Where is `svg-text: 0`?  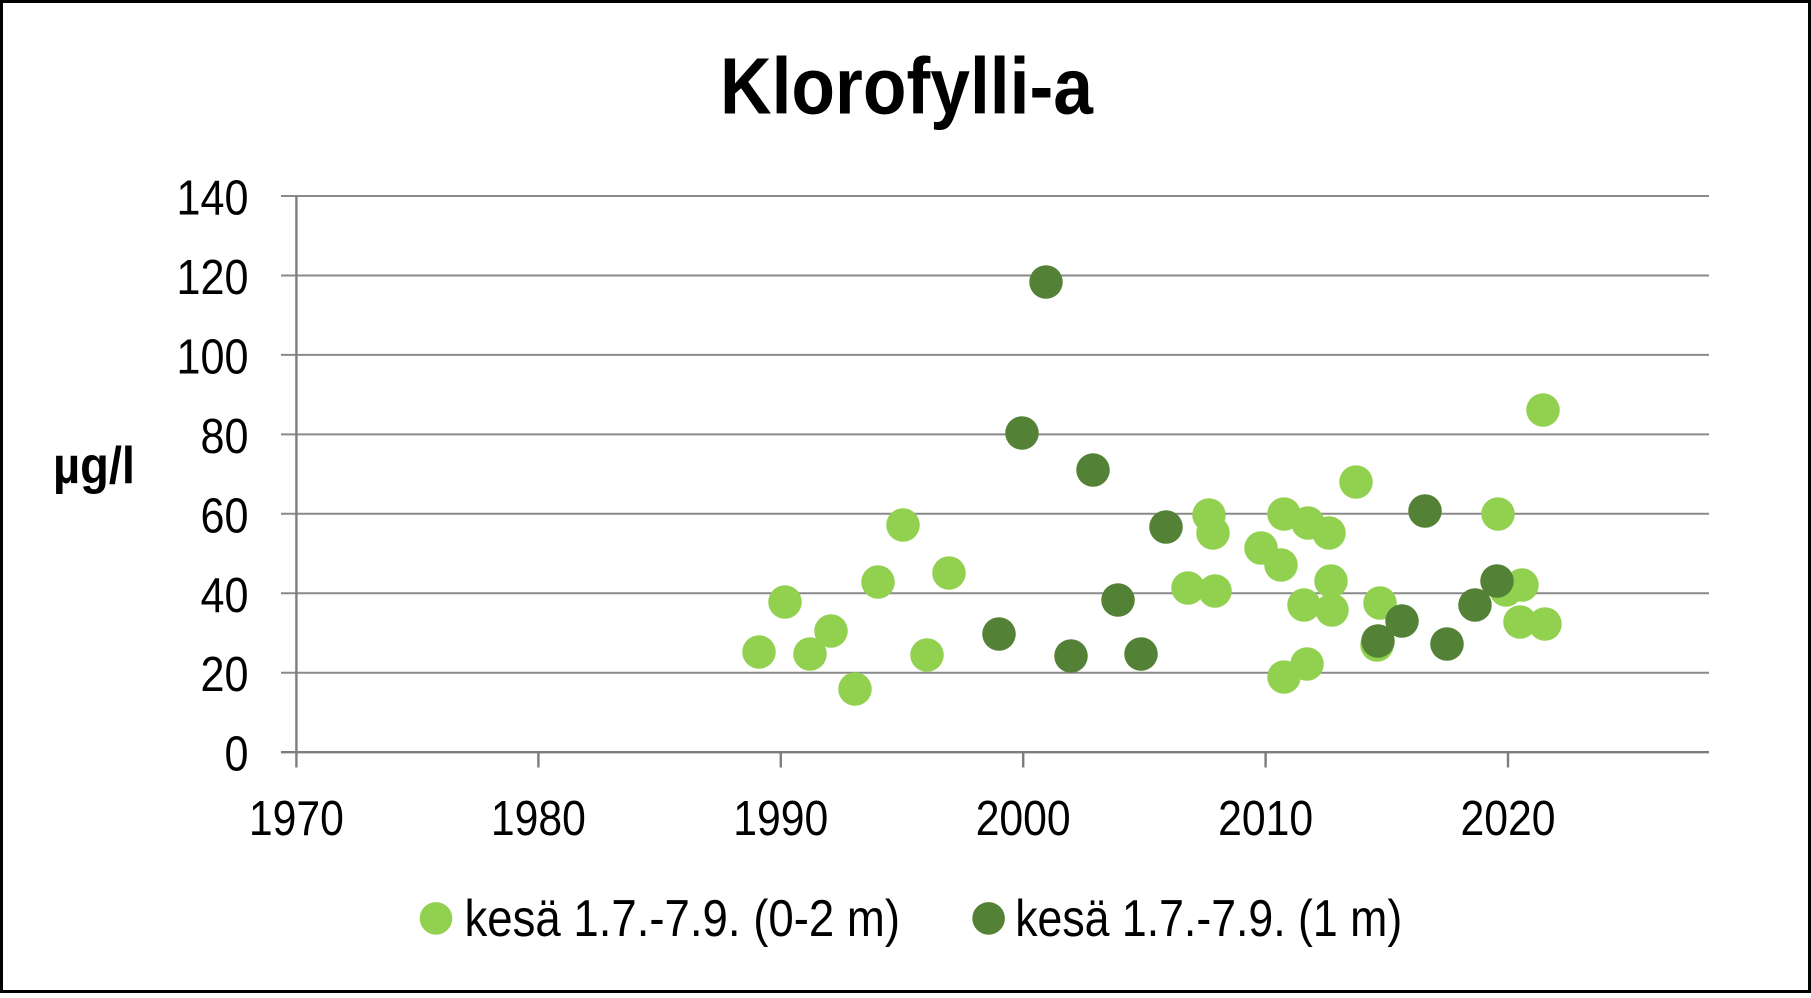 svg-text: 0 is located at coordinates (237, 755).